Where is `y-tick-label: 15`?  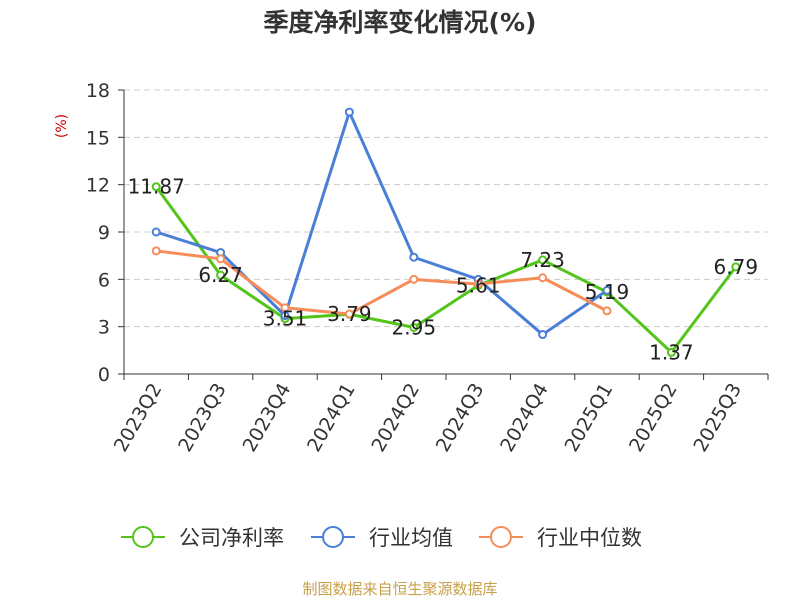 y-tick-label: 15 is located at coordinates (98, 138).